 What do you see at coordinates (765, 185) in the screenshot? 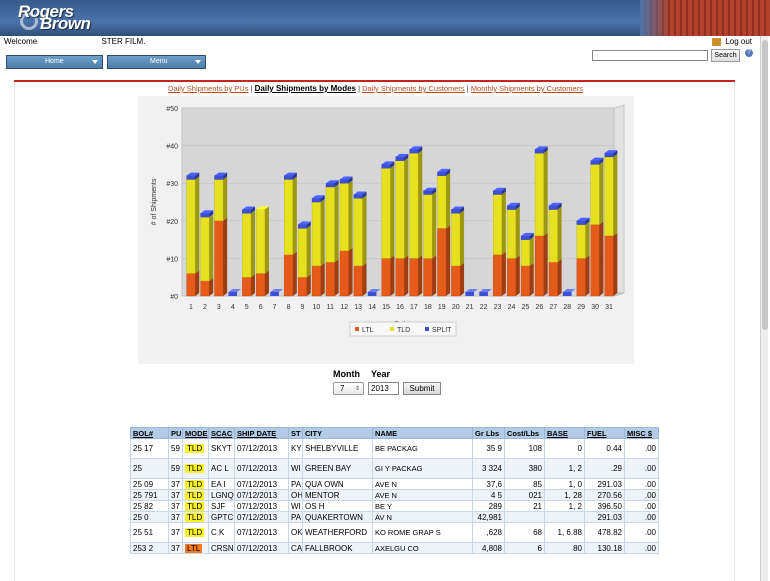
I see `scrollbar-thumb` at bounding box center [765, 185].